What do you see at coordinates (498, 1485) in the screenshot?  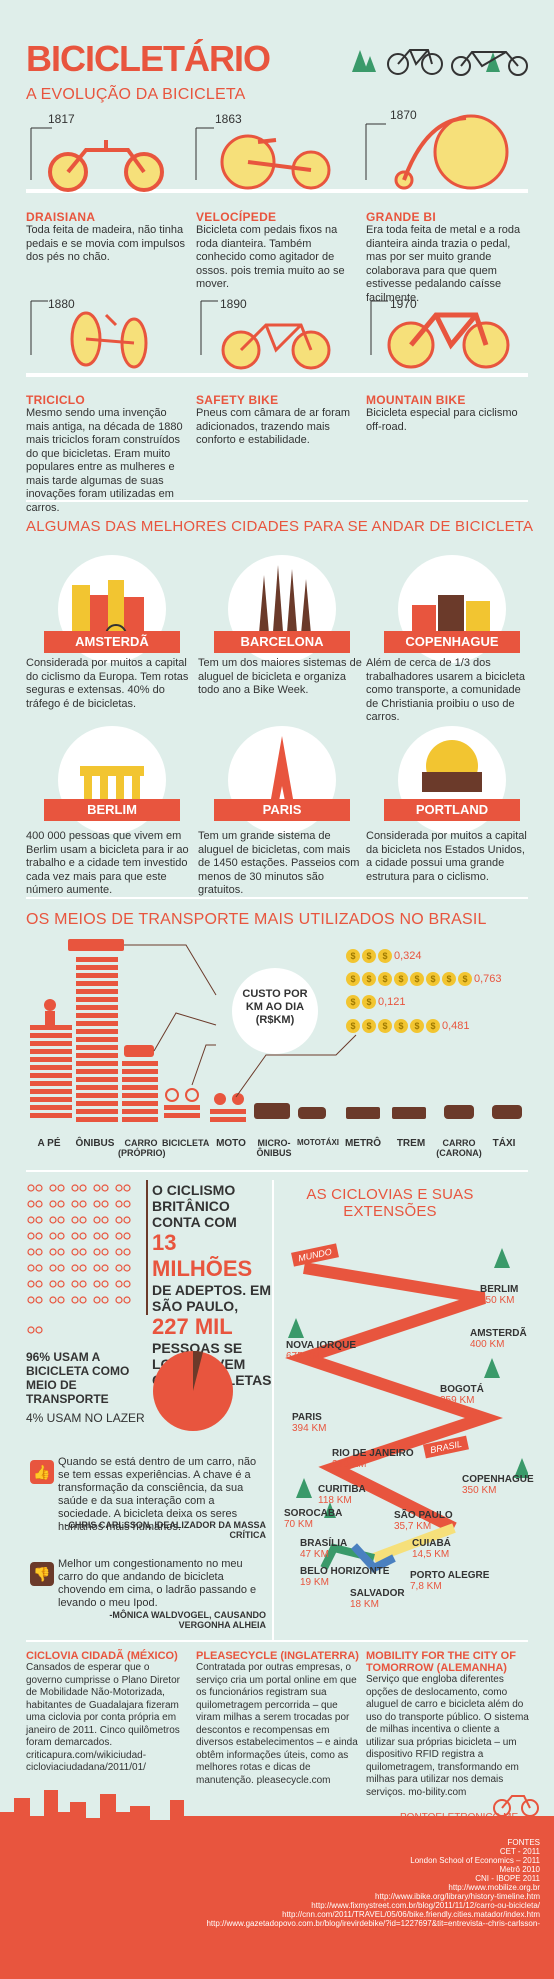 I see `route-label: COPENHAGUE 350 KM` at bounding box center [498, 1485].